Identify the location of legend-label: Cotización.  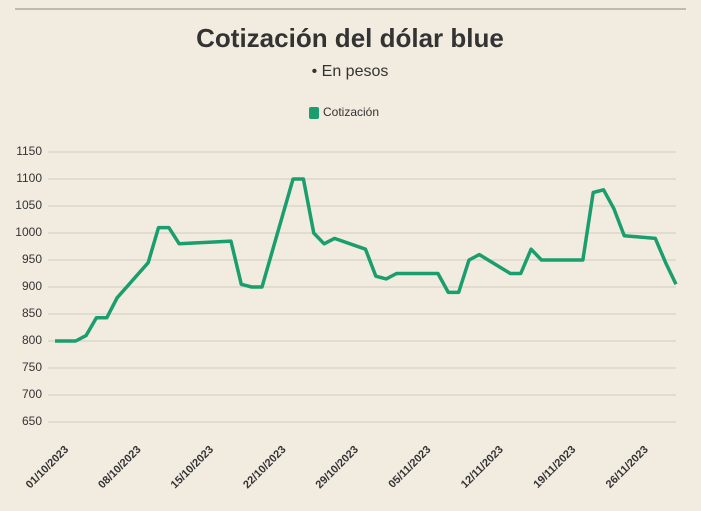
(351, 112).